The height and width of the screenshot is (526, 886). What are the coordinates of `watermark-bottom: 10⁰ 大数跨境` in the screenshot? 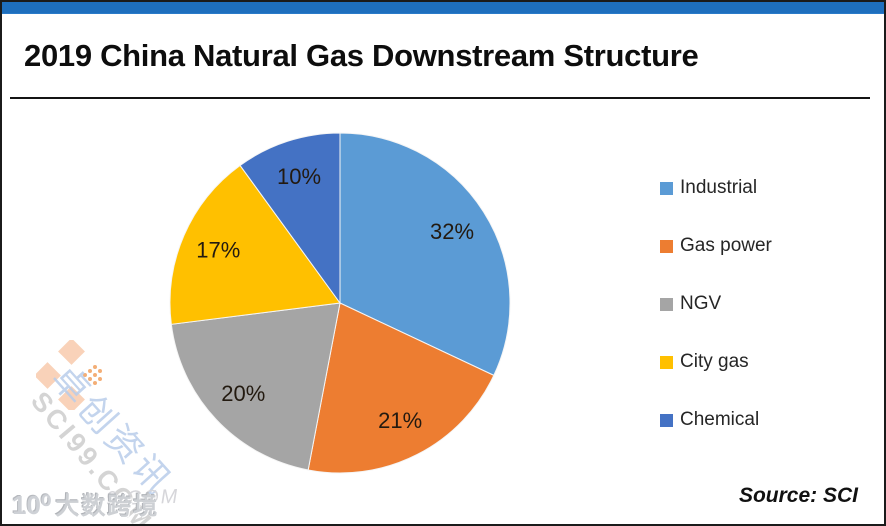 It's located at (85, 503).